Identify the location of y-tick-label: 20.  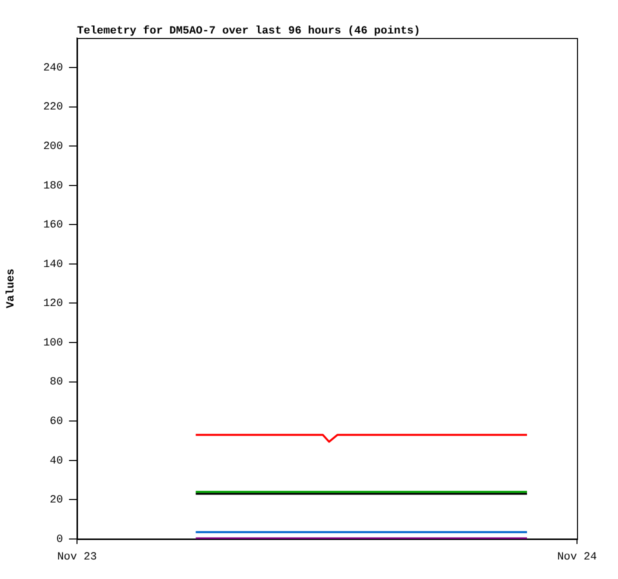
(56, 500).